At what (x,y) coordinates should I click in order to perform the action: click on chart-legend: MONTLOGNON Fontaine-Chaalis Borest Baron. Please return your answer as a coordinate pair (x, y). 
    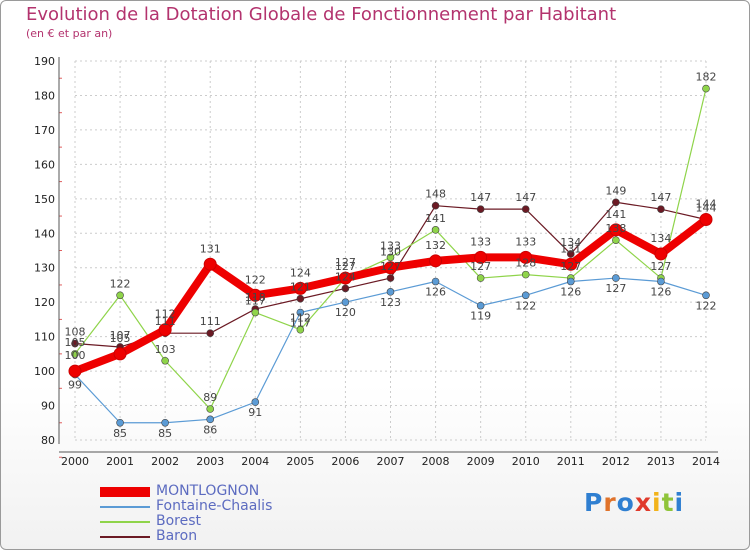
    Looking at the image, I should click on (186, 514).